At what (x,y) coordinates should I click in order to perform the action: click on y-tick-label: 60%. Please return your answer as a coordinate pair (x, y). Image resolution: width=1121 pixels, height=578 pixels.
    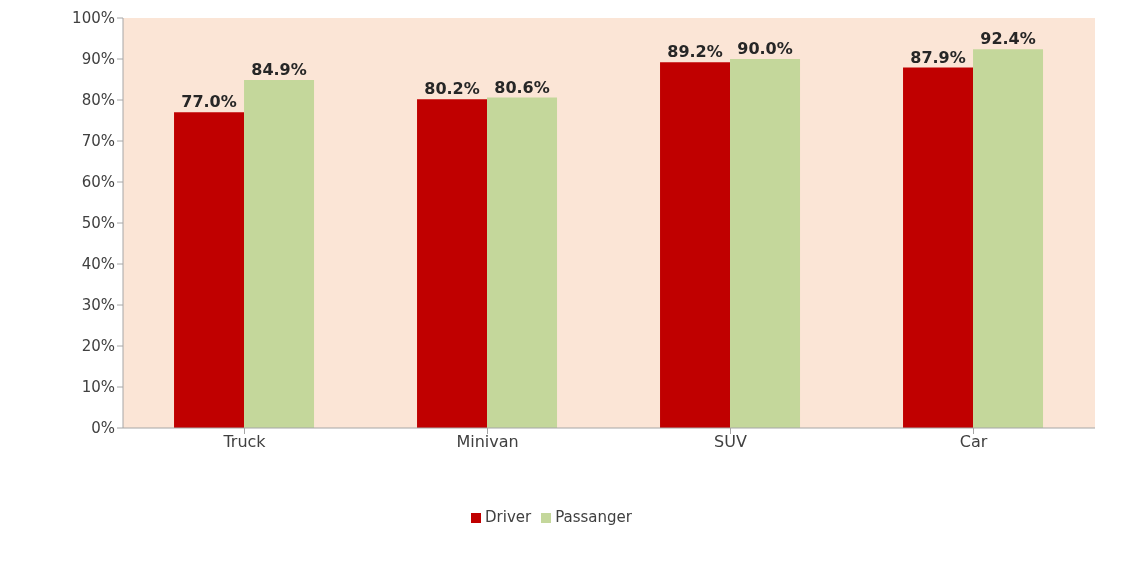
    Looking at the image, I should click on (98, 182).